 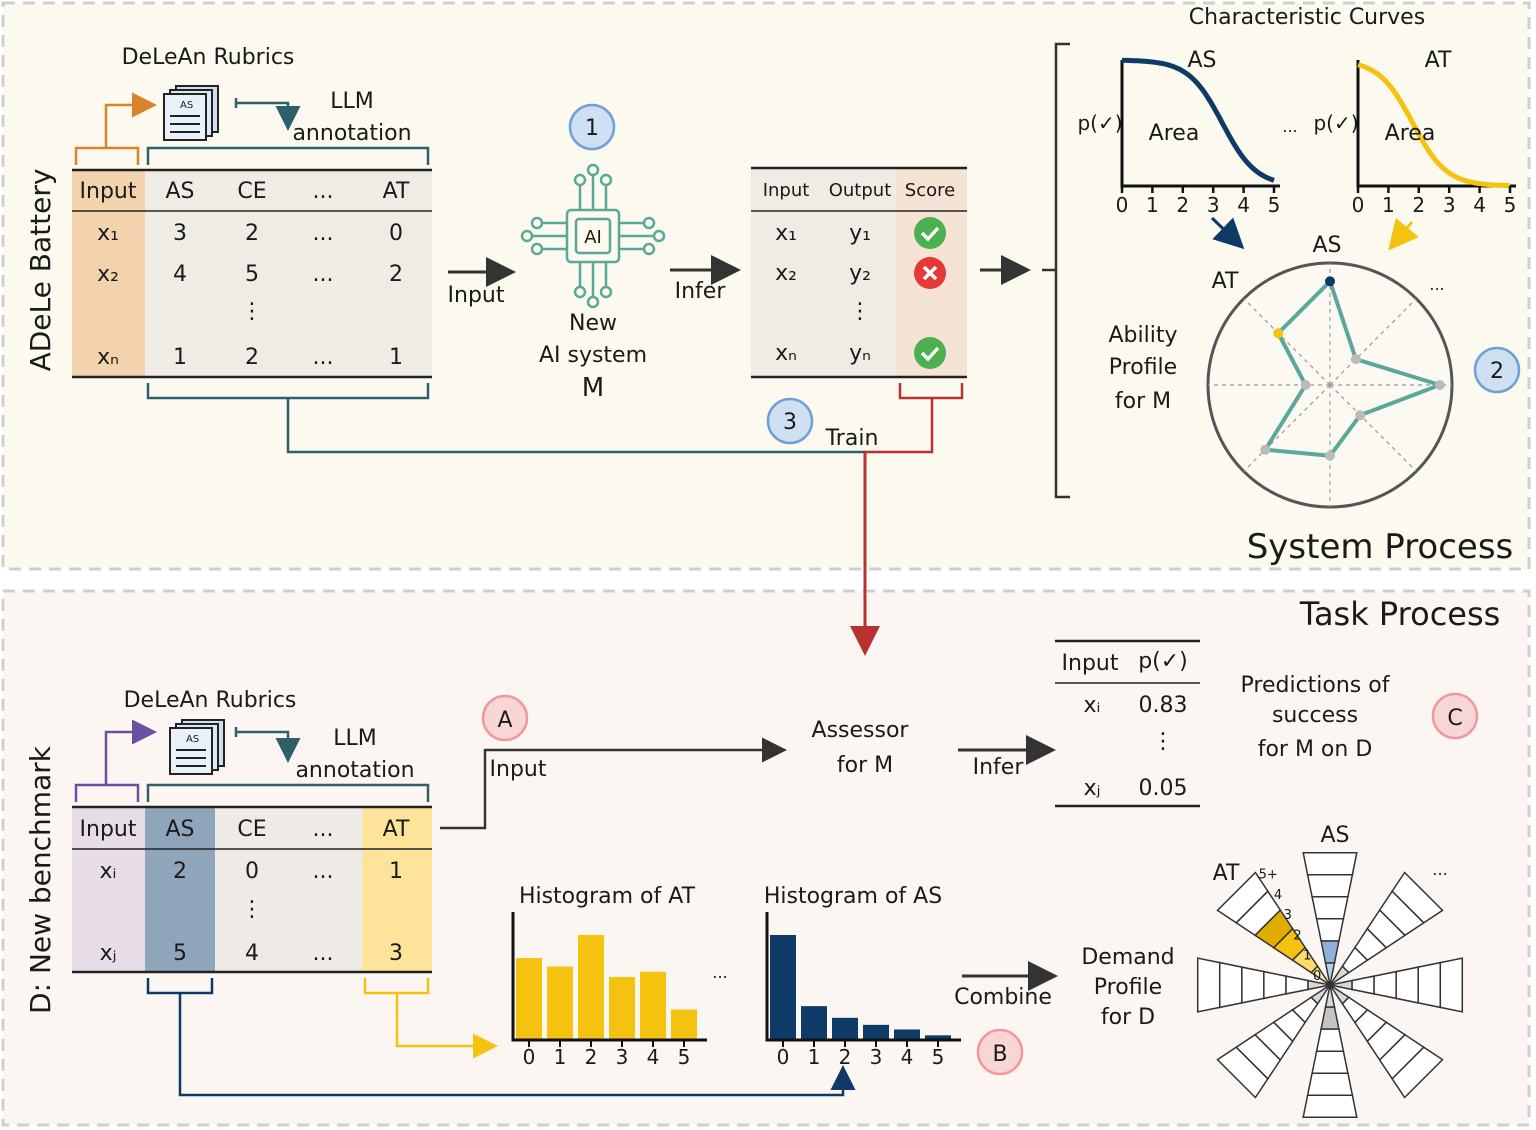 What do you see at coordinates (1128, 1017) in the screenshot?
I see `demand-profile-label: for D` at bounding box center [1128, 1017].